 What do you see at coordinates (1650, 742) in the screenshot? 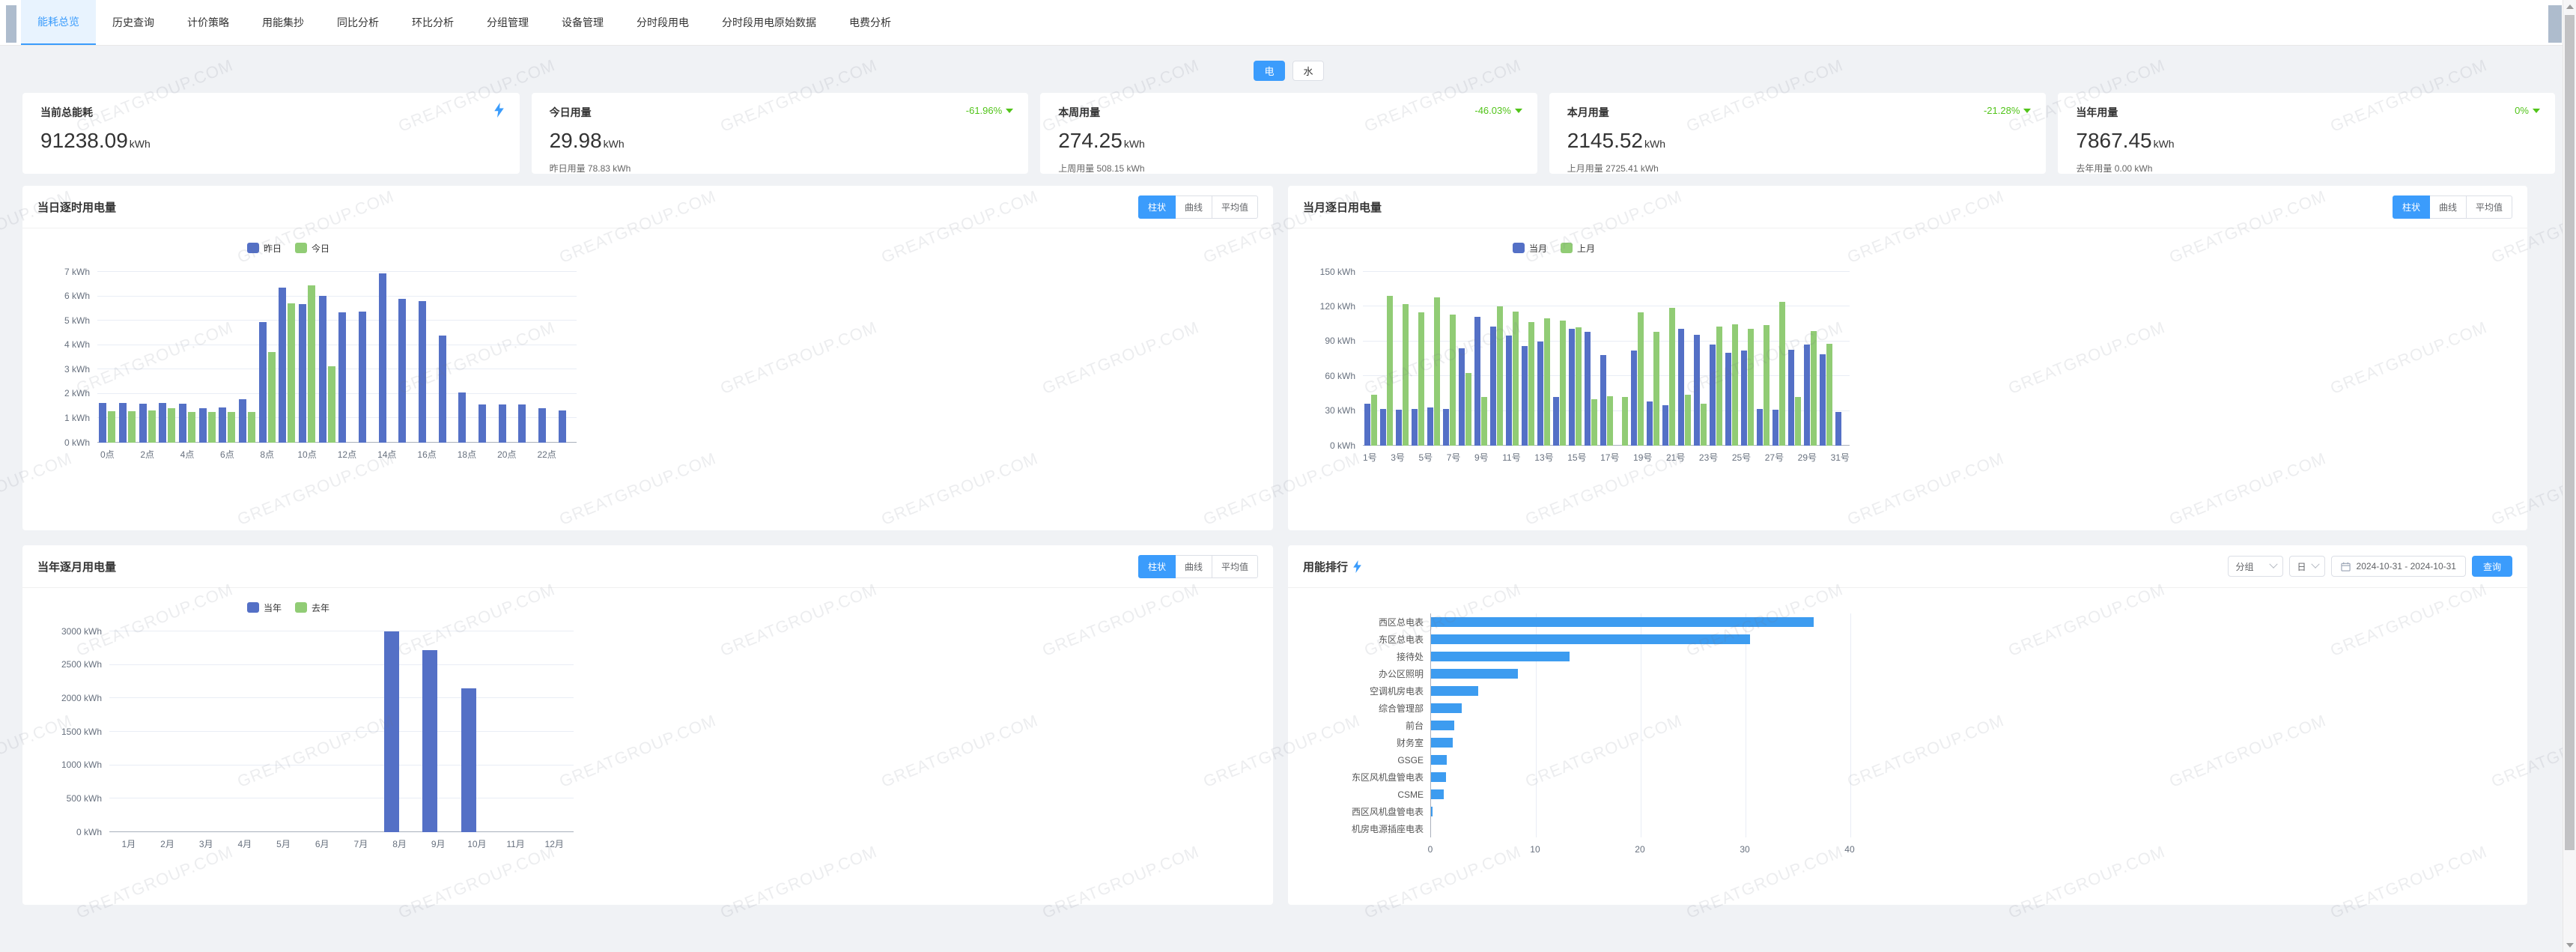
I see `rank-row: 财务室` at bounding box center [1650, 742].